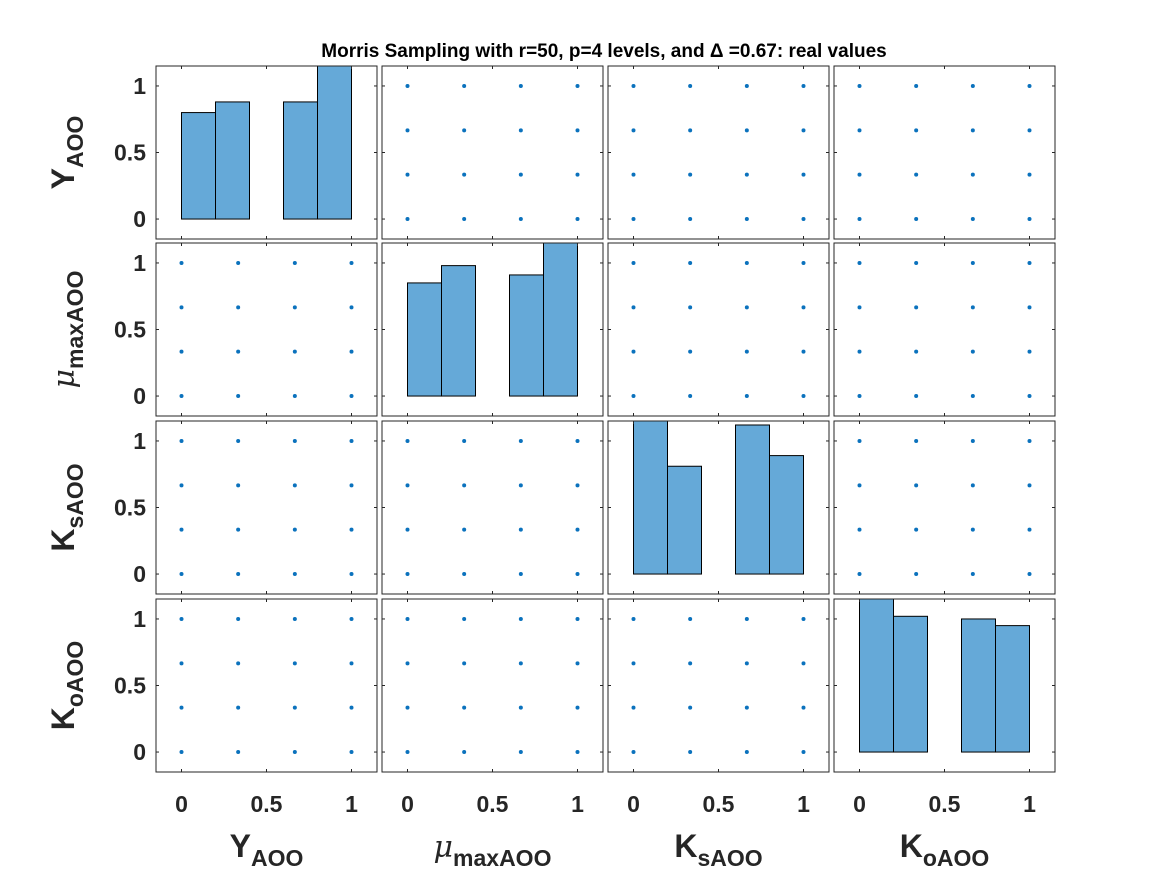 The height and width of the screenshot is (875, 1167). Describe the element at coordinates (718, 152) in the screenshot. I see `subplot-Y_AOO-vs-K_sAOO` at that location.